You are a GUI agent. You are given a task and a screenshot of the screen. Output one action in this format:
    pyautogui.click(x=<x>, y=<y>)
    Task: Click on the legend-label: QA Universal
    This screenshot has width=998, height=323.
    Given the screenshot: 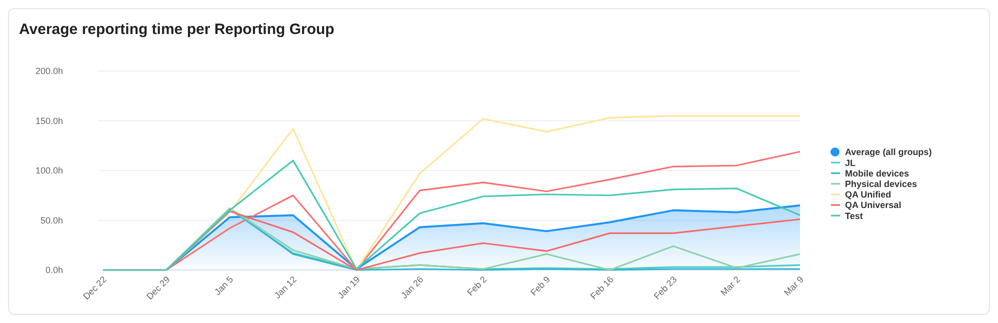 What is the action you would take?
    pyautogui.click(x=873, y=205)
    